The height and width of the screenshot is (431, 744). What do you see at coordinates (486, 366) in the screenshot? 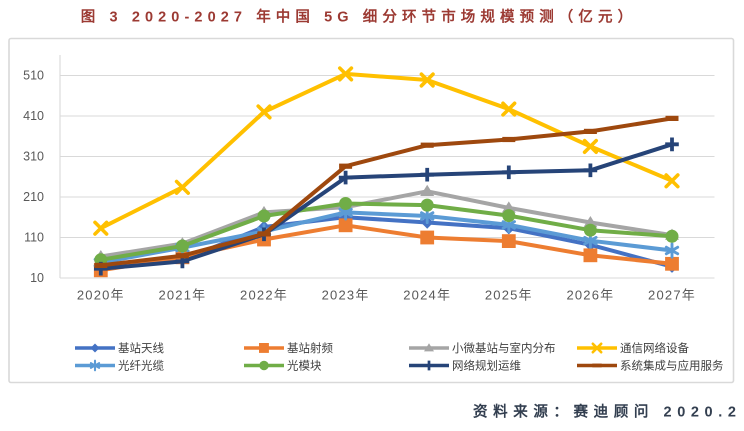
I see `svg-text: 网络规划运维` at bounding box center [486, 366].